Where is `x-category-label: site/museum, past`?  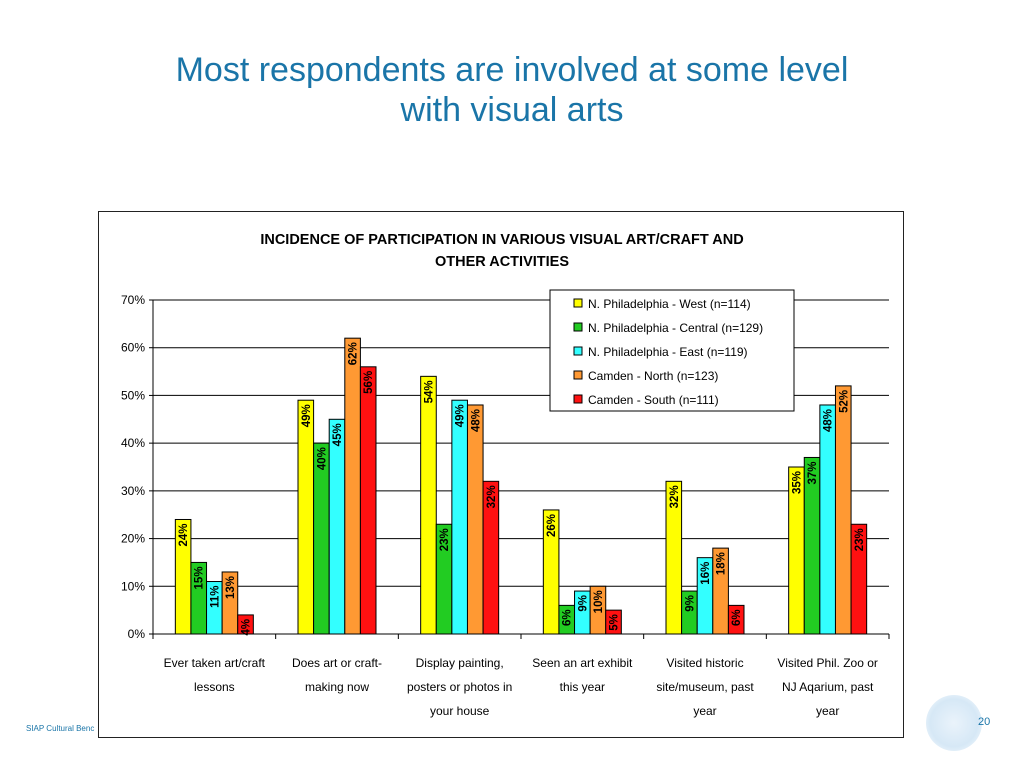
x-category-label: site/museum, past is located at coordinates (705, 687).